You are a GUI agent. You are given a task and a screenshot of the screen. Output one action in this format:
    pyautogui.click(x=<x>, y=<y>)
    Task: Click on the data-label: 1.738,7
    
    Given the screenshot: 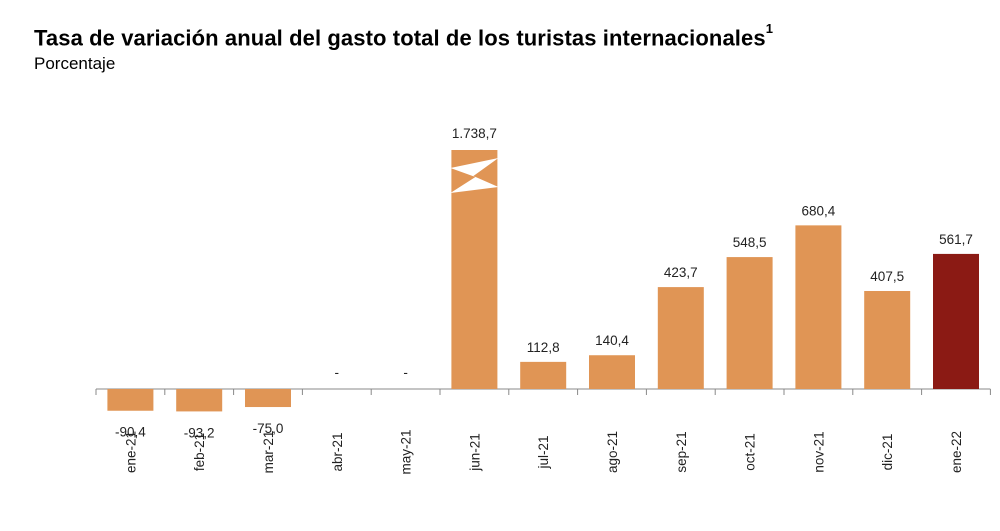 What is the action you would take?
    pyautogui.click(x=474, y=133)
    